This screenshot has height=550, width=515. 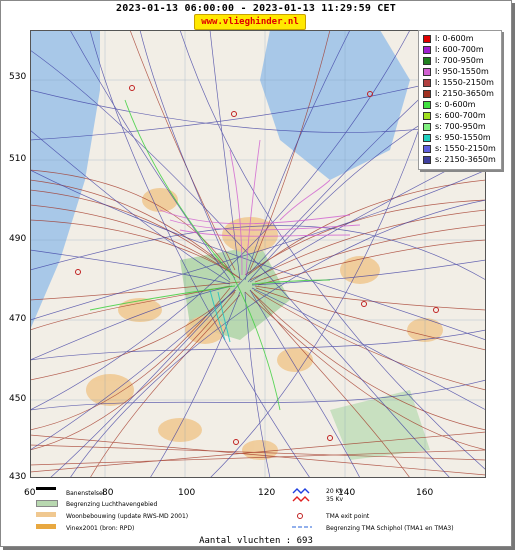 I want to click on legend-item: s: 700-950m, so click(x=454, y=127).